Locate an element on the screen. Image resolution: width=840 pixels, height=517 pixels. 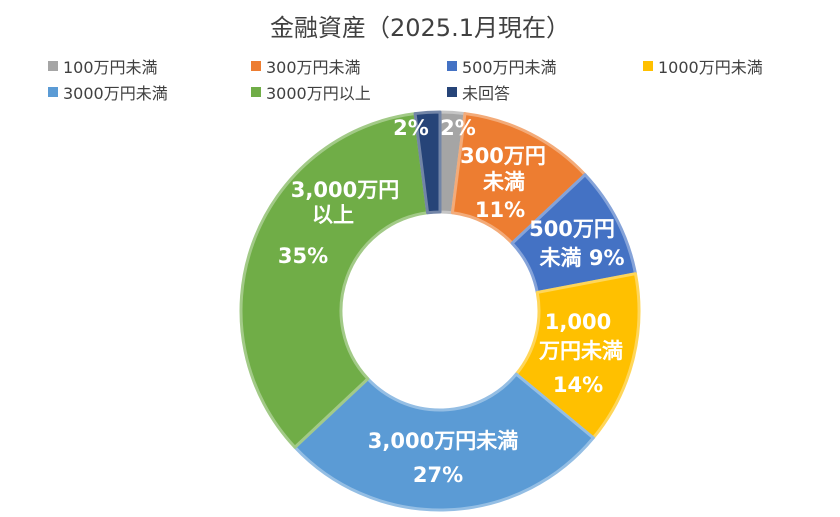
data-label-under-5m-yen-line-1: 500万円 is located at coordinates (572, 229).